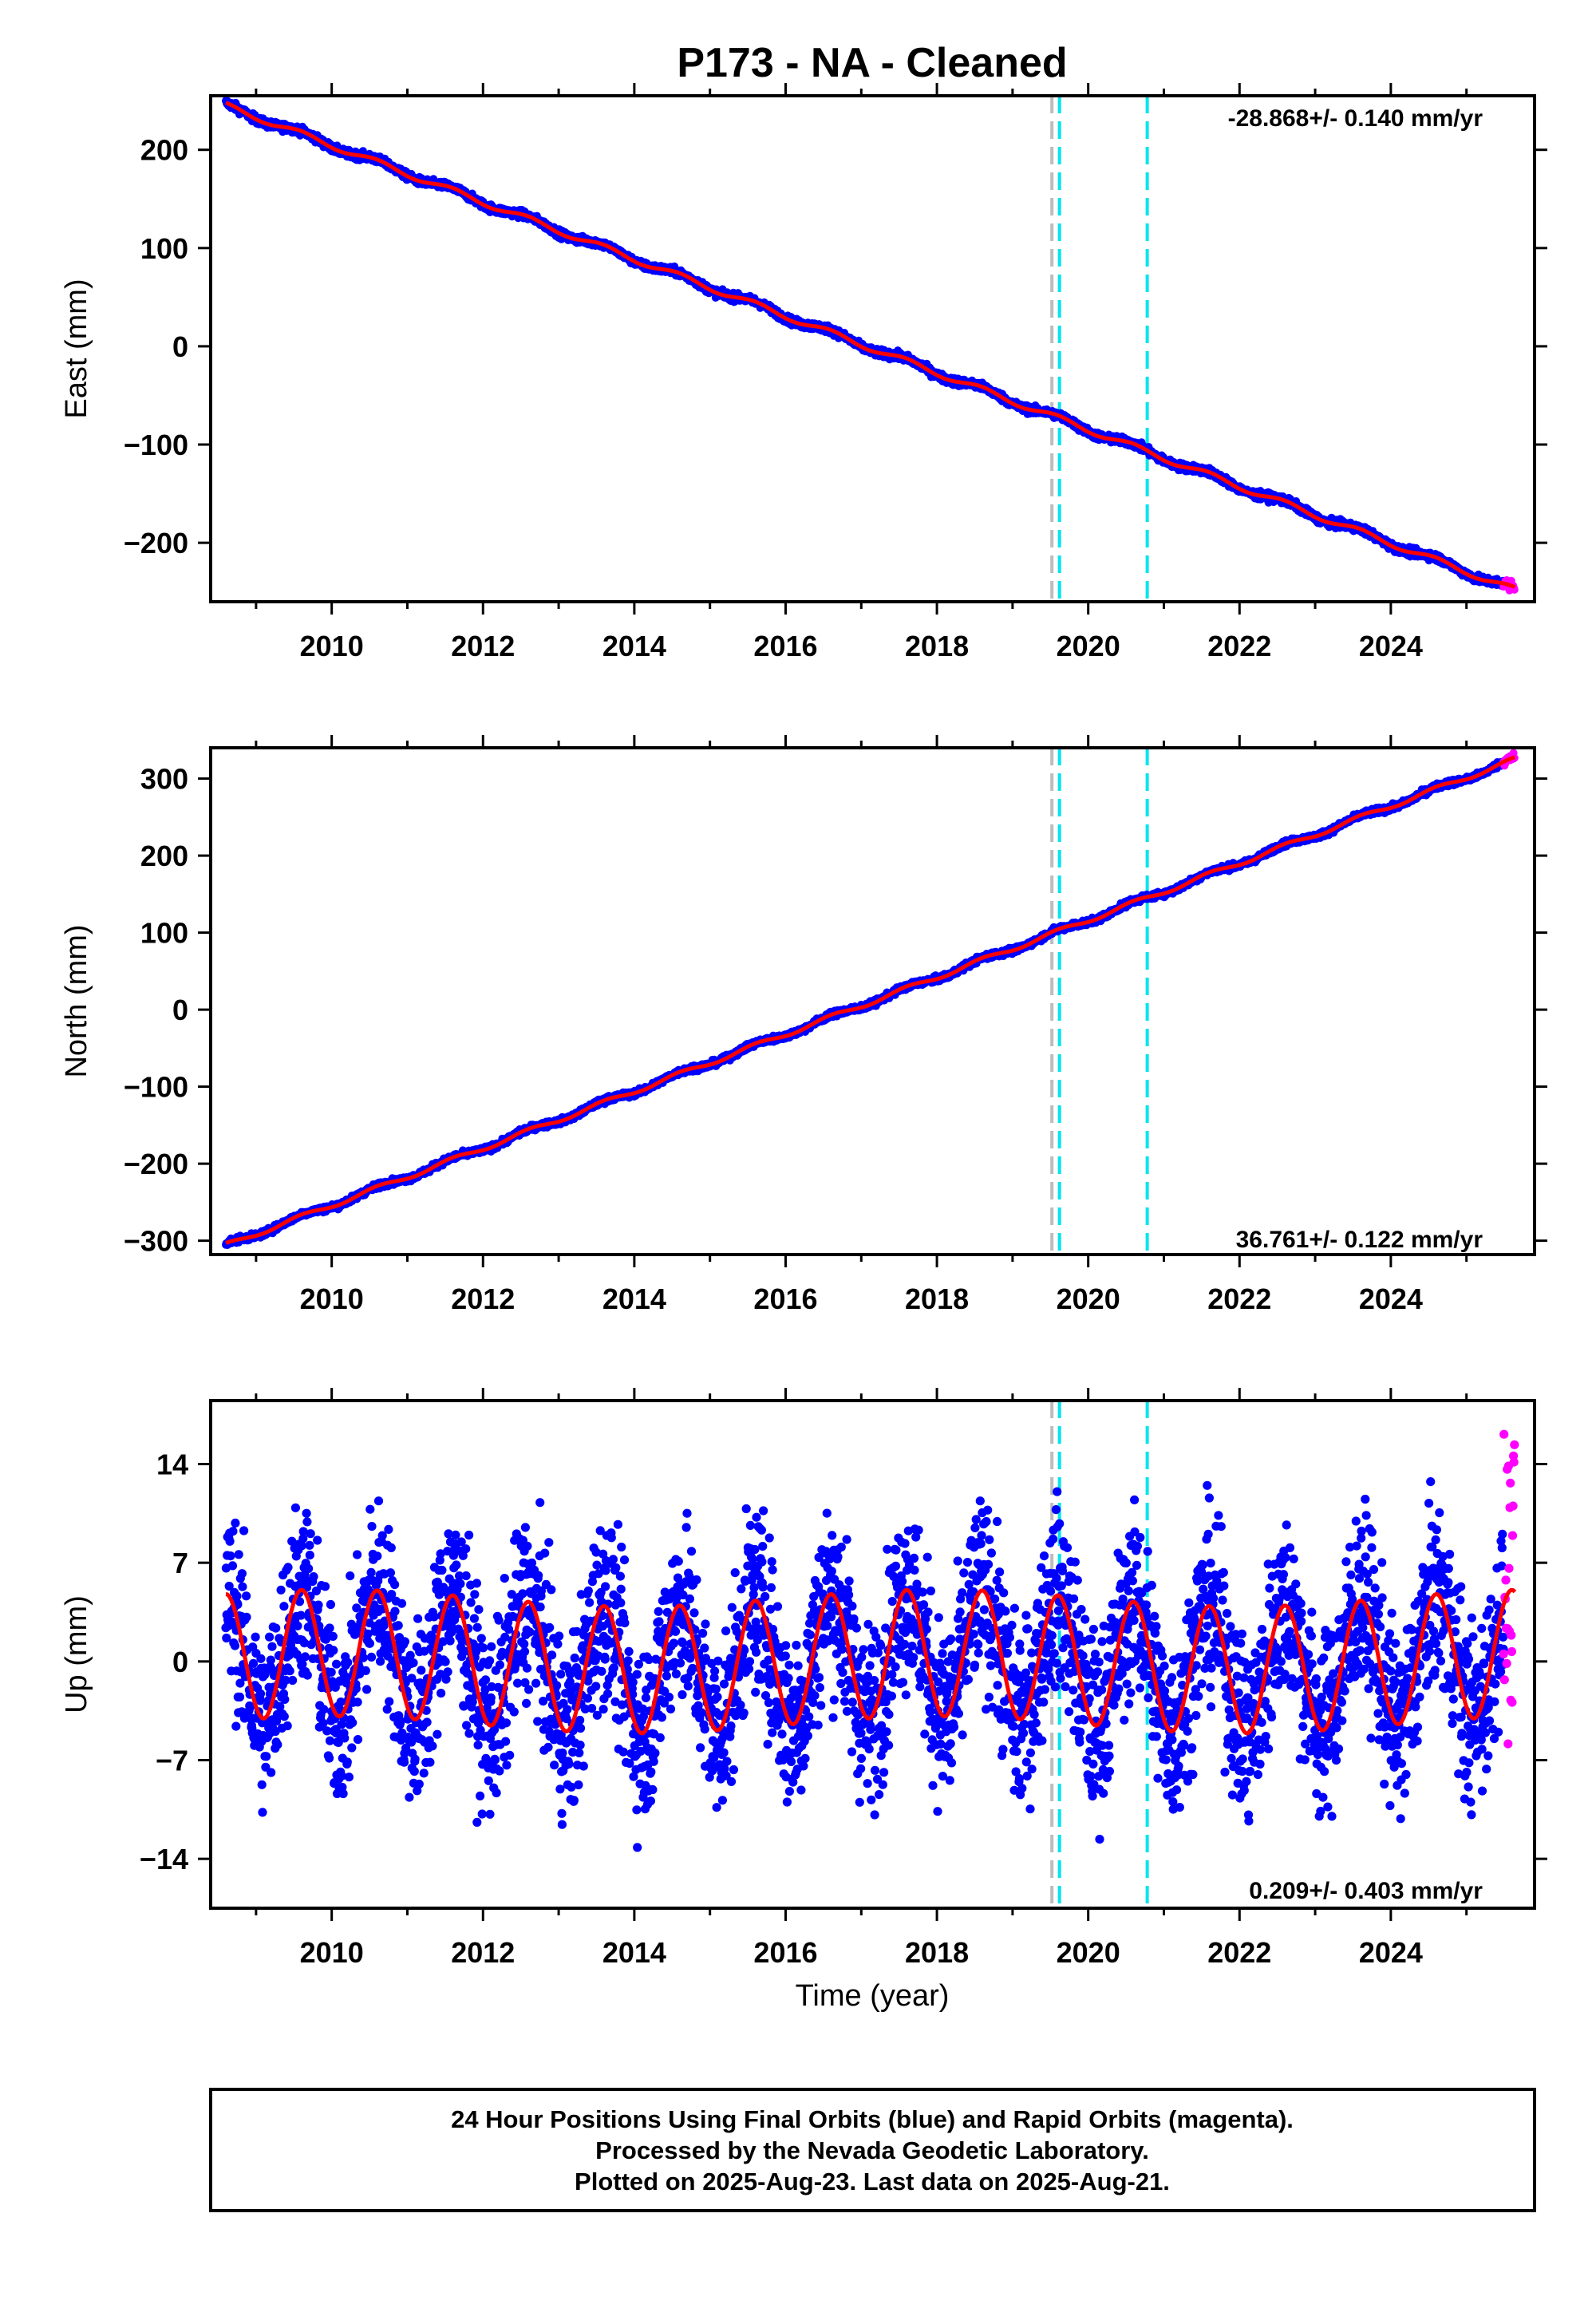 The image size is (1596, 2316). Describe the element at coordinates (1391, 646) in the screenshot. I see `x-tick-label: 2024` at that location.